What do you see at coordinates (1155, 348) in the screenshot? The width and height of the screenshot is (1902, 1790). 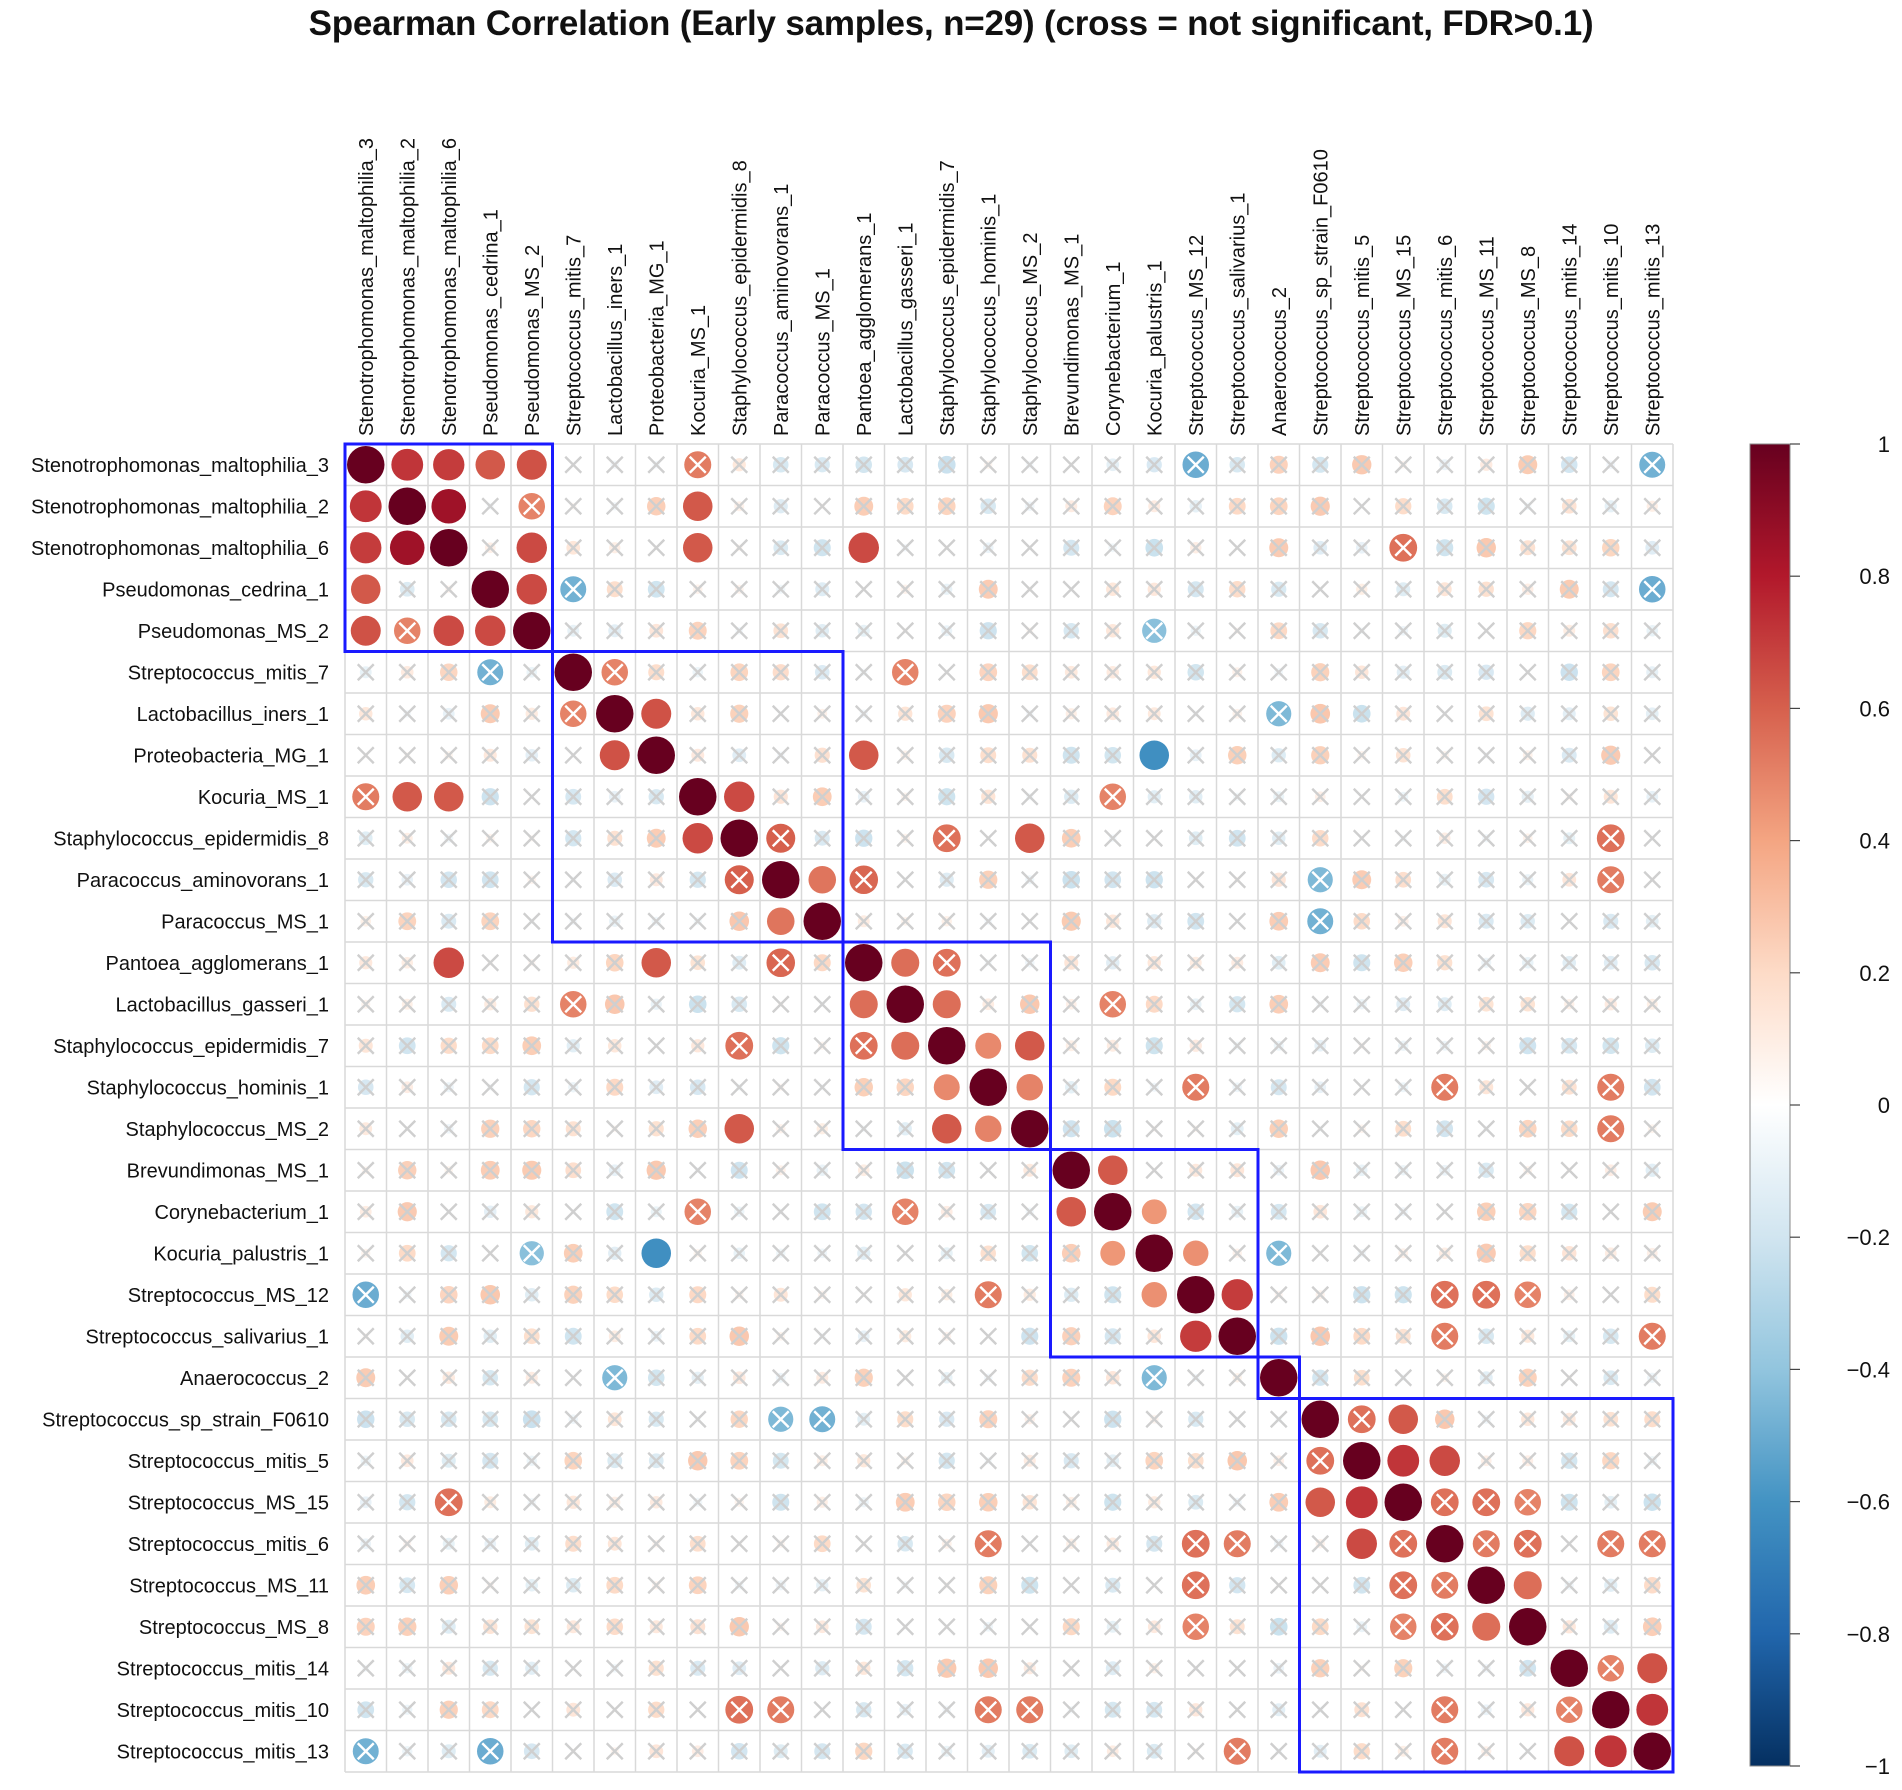 I see `column-label: Kocuria_palustris_1` at bounding box center [1155, 348].